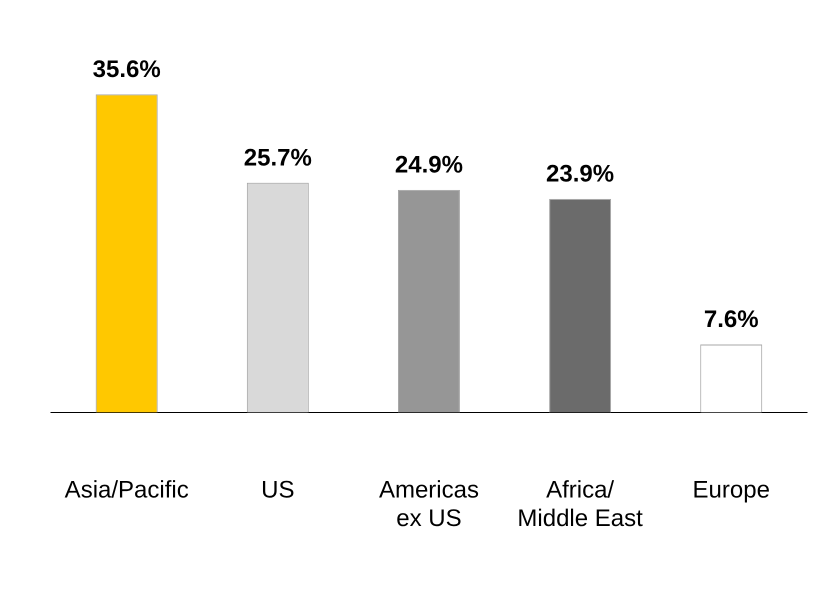 This screenshot has height=608, width=832. What do you see at coordinates (126, 490) in the screenshot?
I see `x-tick-label: Asia/Pacific` at bounding box center [126, 490].